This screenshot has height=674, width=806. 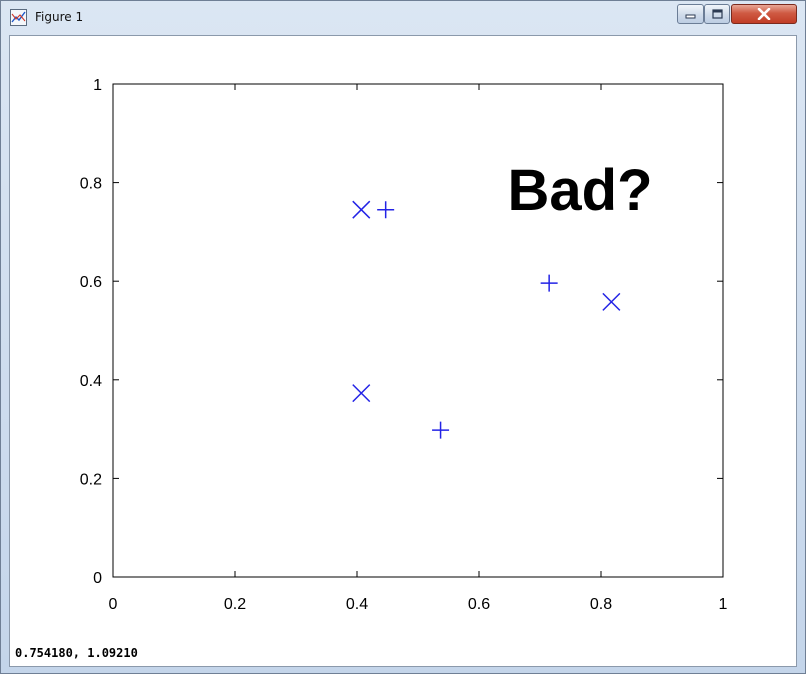 I want to click on y-tick-label: 0.4, so click(x=91, y=381).